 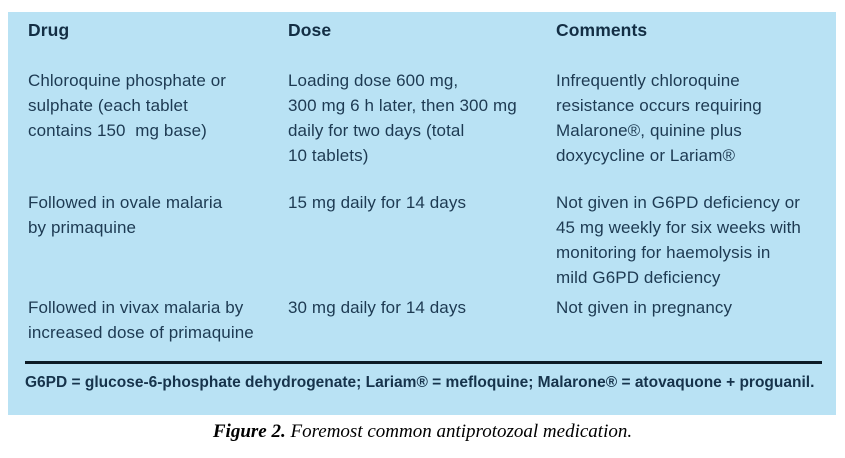 What do you see at coordinates (423, 362) in the screenshot?
I see `footnote-divider` at bounding box center [423, 362].